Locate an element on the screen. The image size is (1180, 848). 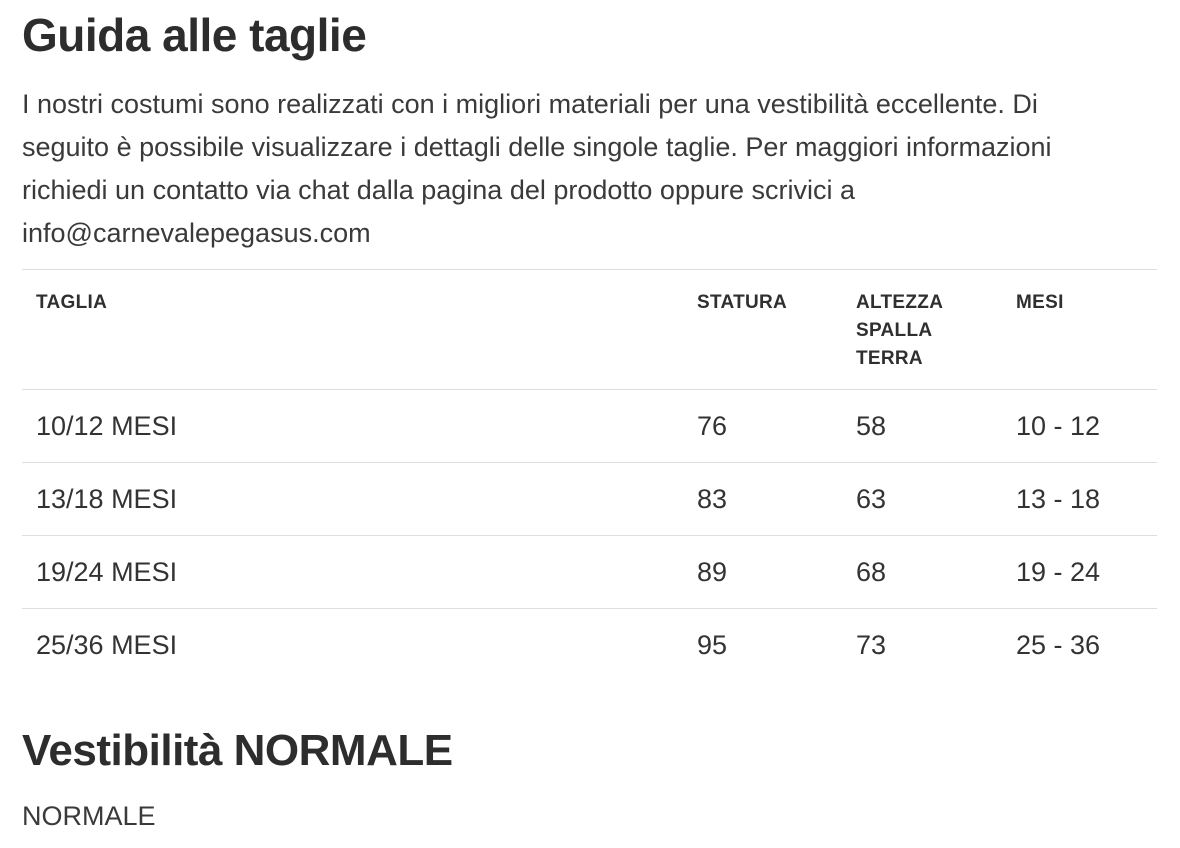
column-header-mesi: MESI is located at coordinates (1079, 330).